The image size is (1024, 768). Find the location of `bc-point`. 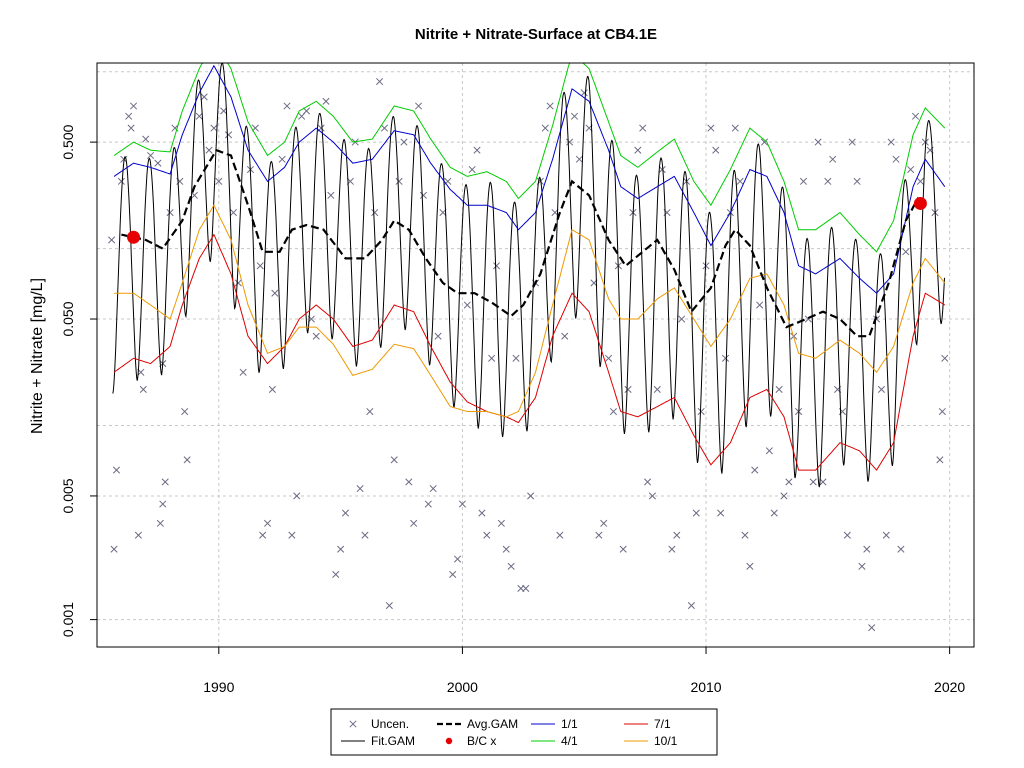

bc-point is located at coordinates (134, 237).